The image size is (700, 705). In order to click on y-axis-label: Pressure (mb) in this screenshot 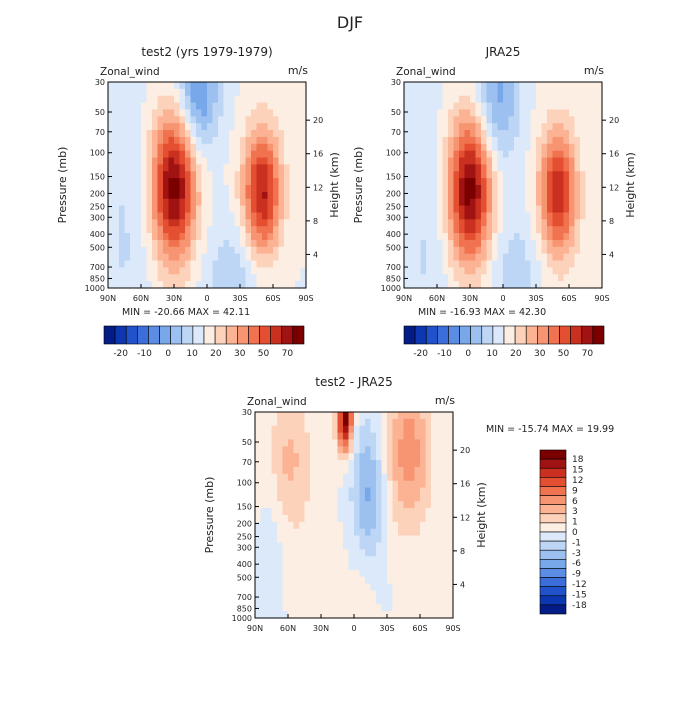, I will do `click(62, 185)`.